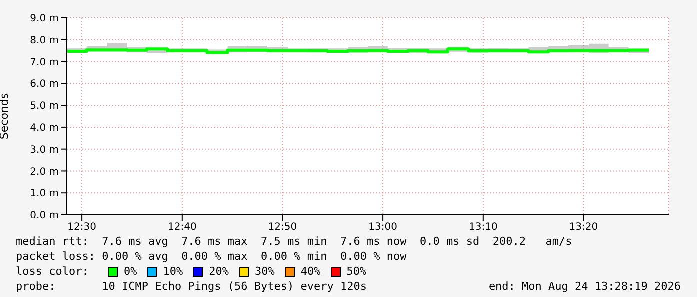  Describe the element at coordinates (583, 228) in the screenshot. I see `x-tick-label: 13:20` at that location.